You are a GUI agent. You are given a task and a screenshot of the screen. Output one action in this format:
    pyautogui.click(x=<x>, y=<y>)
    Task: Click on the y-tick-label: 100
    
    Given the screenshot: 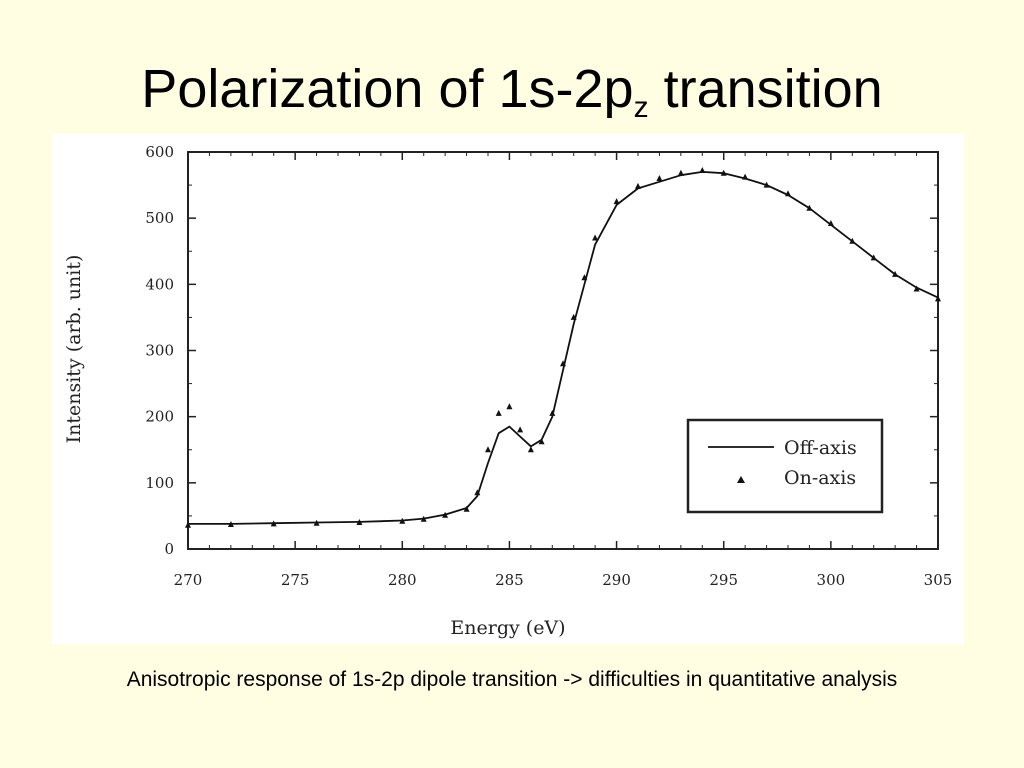 What is the action you would take?
    pyautogui.click(x=159, y=483)
    